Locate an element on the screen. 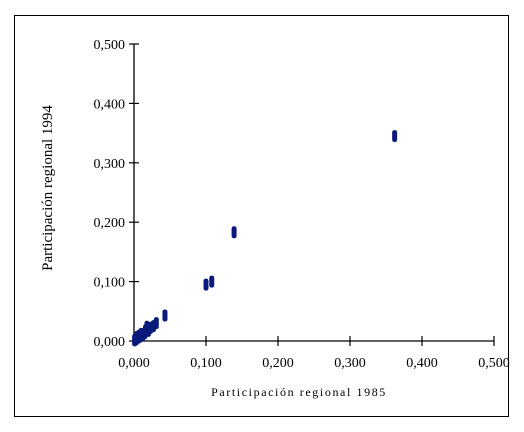 This screenshot has width=524, height=432. x-tick-label: 0,500 is located at coordinates (494, 363).